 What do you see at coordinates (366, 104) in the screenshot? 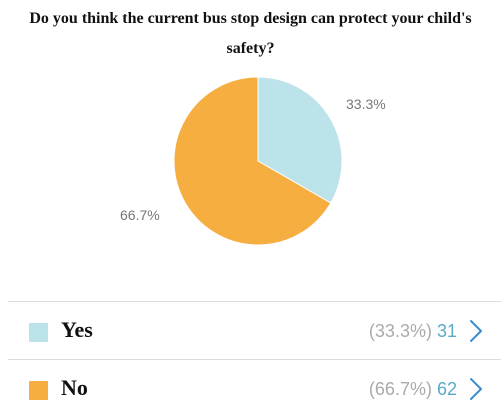
I see `pie-label-yes: 33.3%` at bounding box center [366, 104].